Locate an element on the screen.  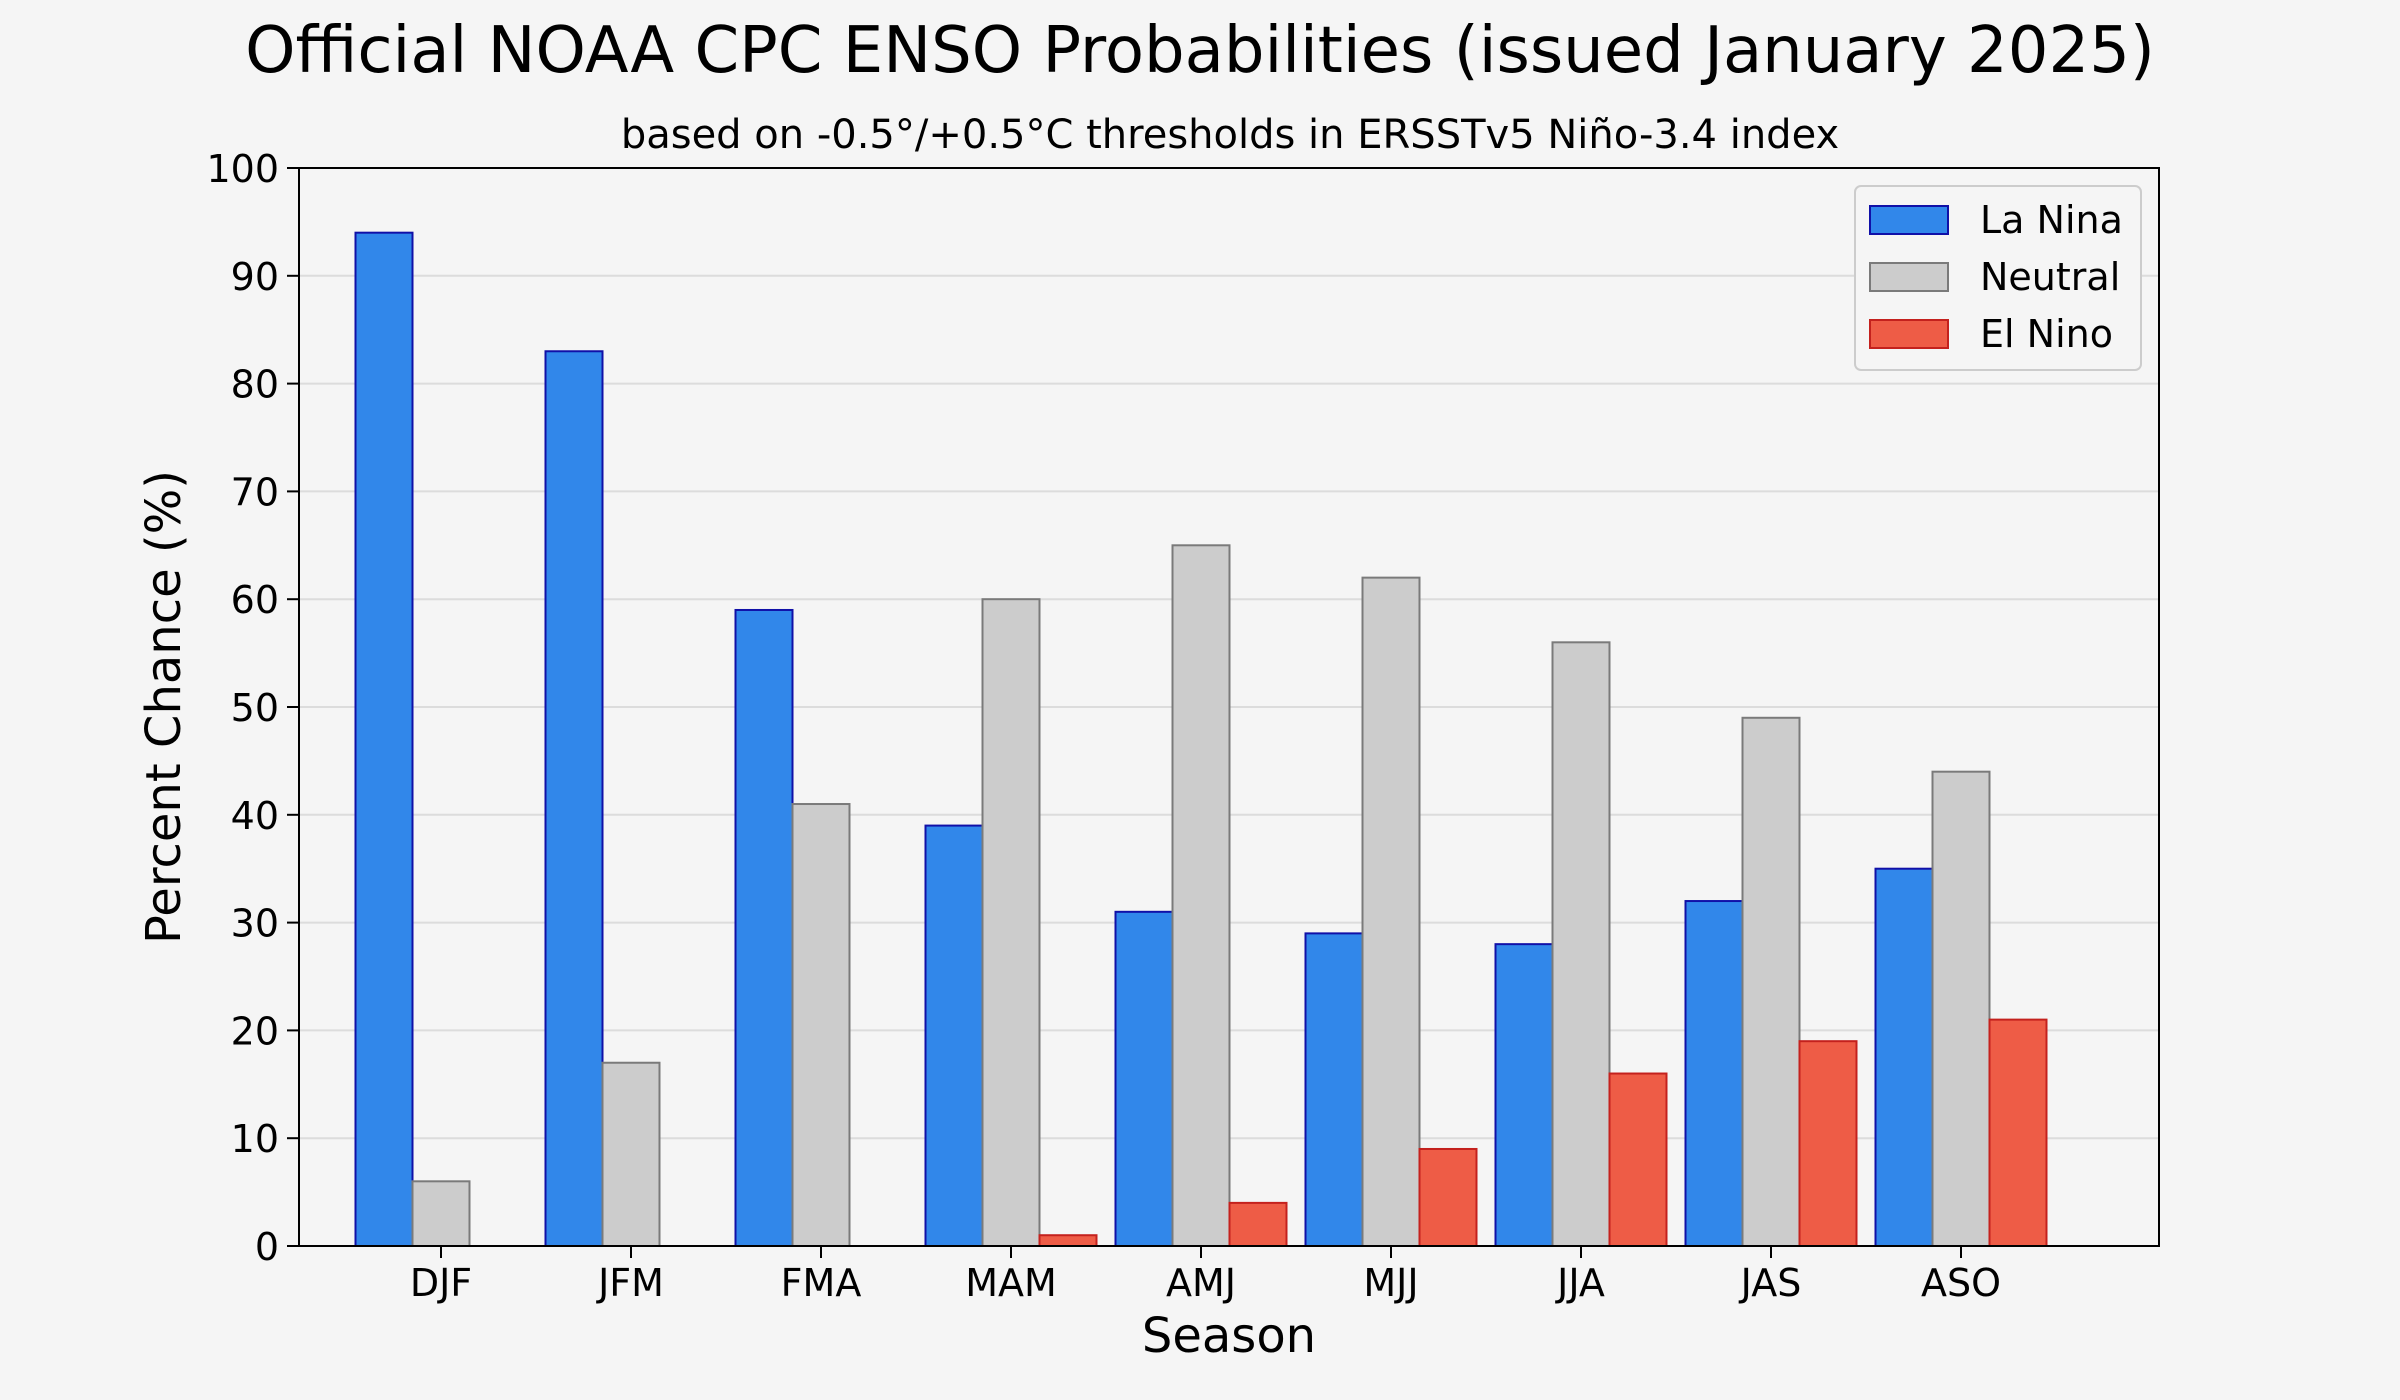
bar-la-nina-mjj is located at coordinates (1334, 1089).